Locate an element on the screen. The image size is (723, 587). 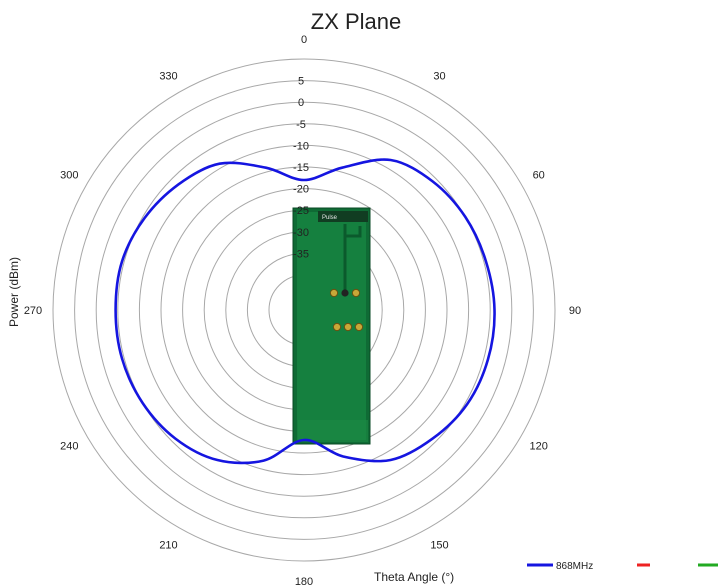
angle-tick-label: 240 is located at coordinates (69, 447).